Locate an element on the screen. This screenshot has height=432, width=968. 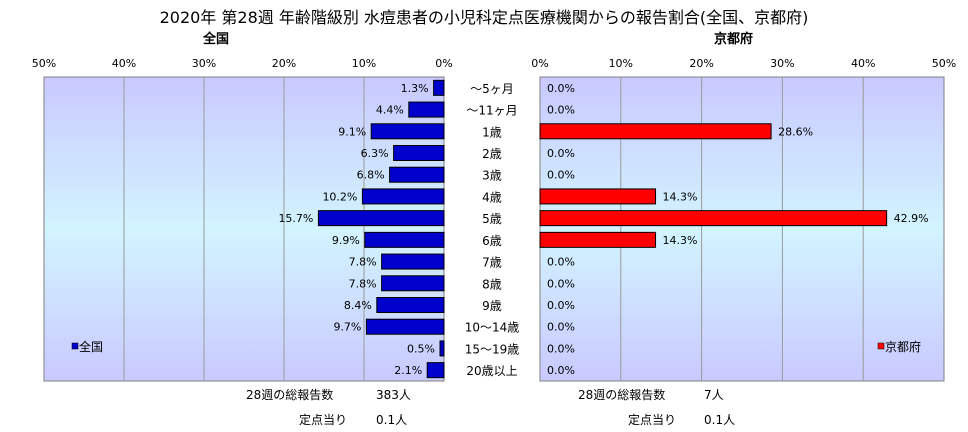
category-label: 20歳以上 is located at coordinates (491, 371).